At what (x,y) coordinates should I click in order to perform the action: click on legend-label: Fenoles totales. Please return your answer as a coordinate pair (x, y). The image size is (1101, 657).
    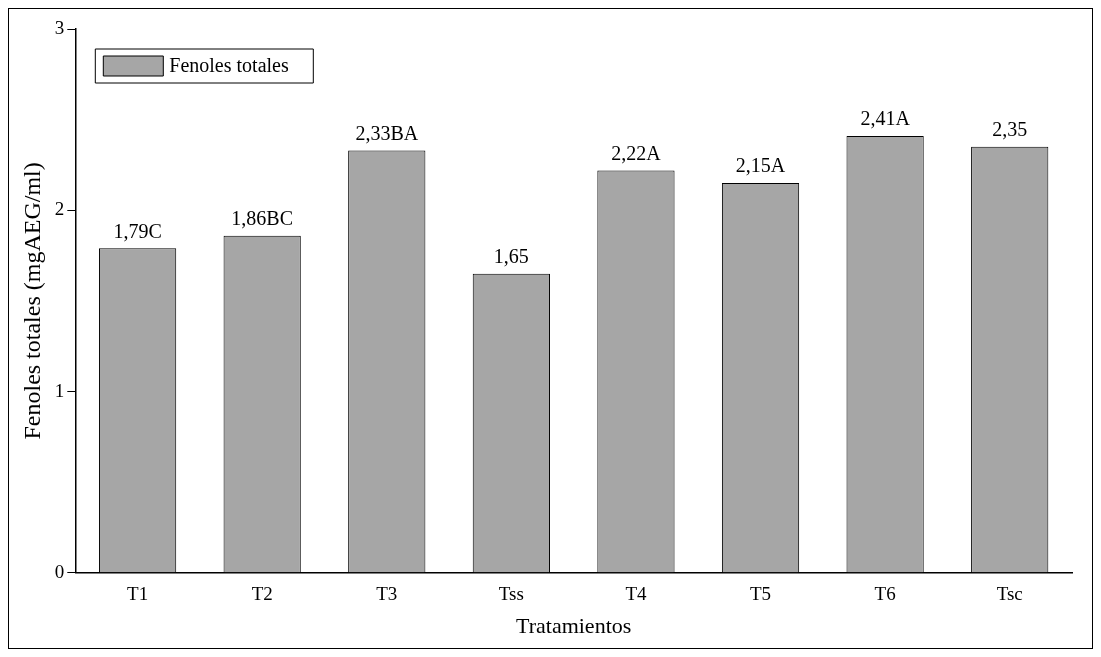
    Looking at the image, I should click on (229, 65).